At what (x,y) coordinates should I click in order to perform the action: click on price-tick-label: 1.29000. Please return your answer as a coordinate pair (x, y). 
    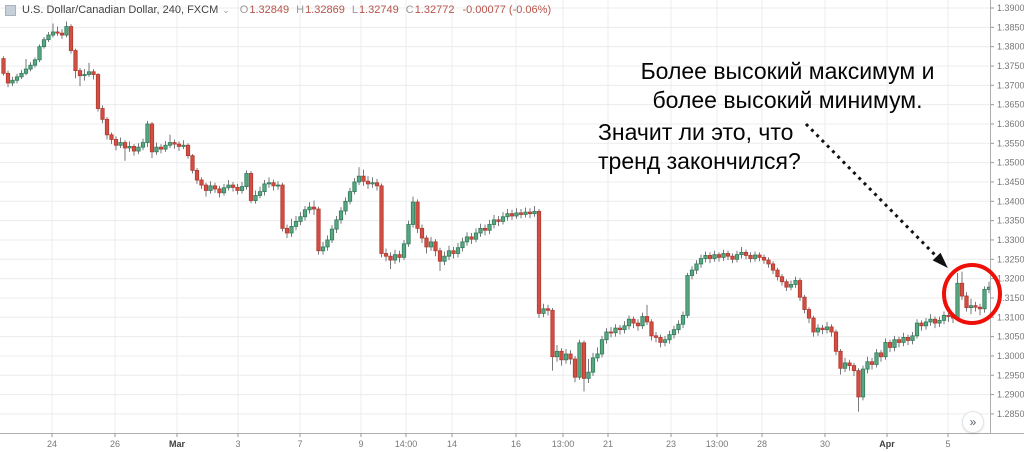
    Looking at the image, I should click on (1010, 395).